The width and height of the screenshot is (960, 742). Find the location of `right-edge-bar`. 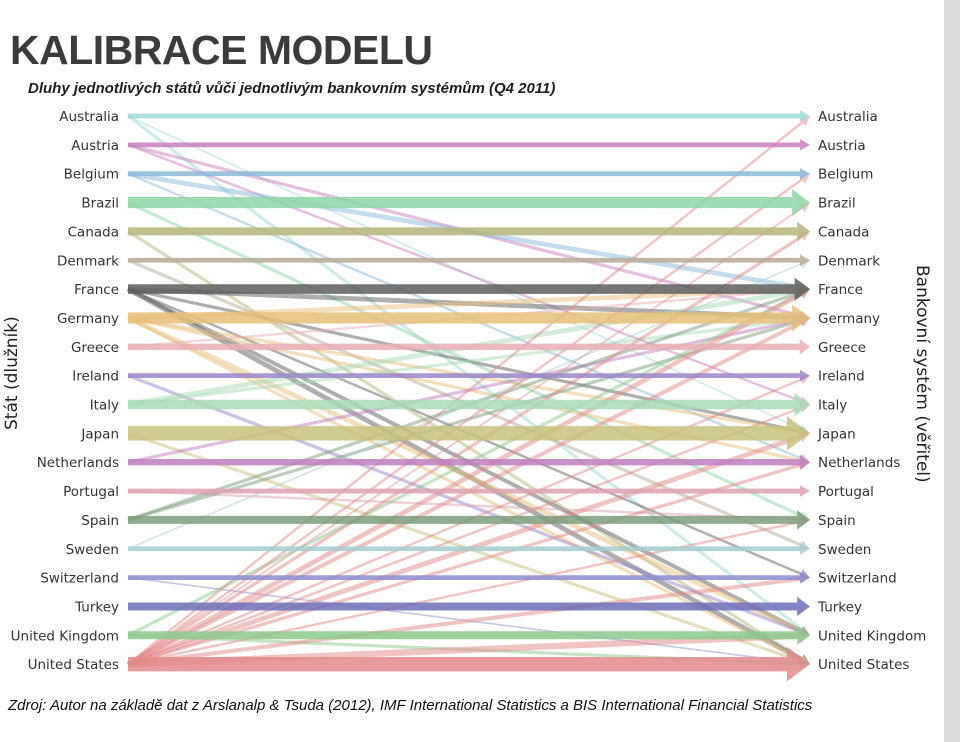

right-edge-bar is located at coordinates (952, 371).